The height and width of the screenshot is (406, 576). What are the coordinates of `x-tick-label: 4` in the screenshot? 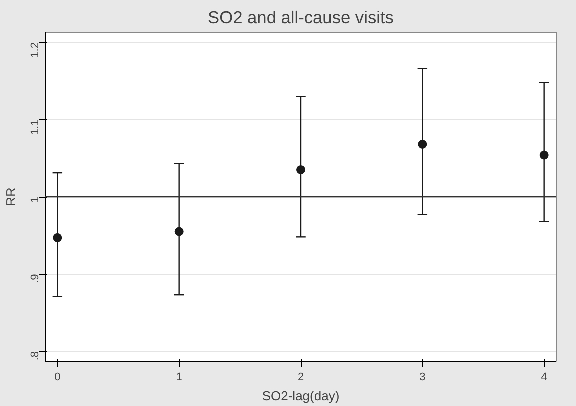 It's located at (544, 378).